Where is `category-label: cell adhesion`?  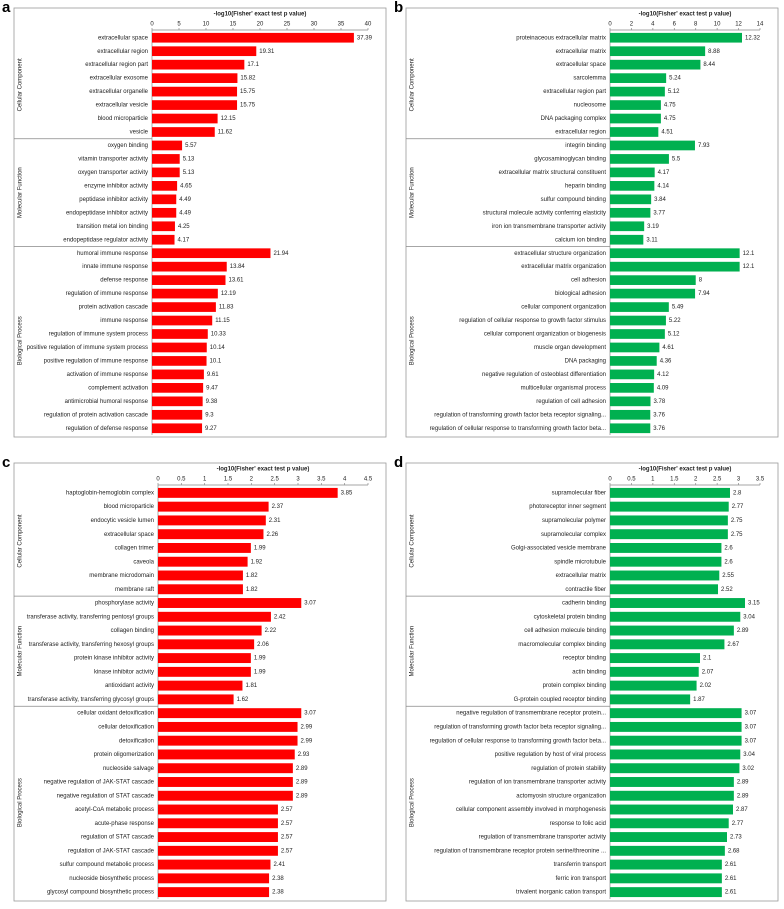 category-label: cell adhesion is located at coordinates (588, 281).